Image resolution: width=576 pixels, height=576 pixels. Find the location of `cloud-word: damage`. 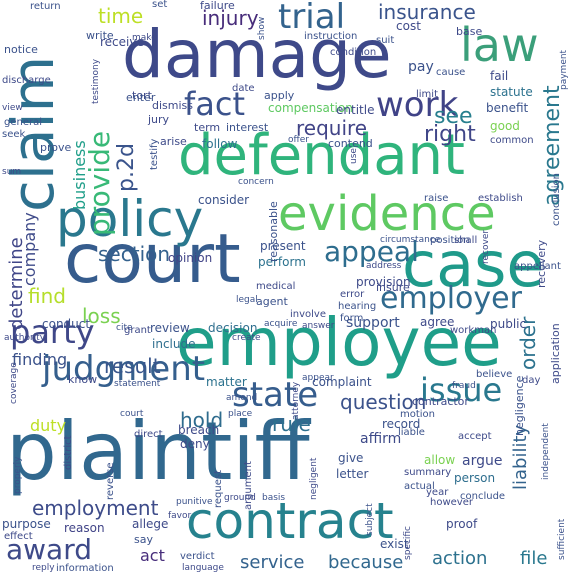

cloud-word: damage is located at coordinates (257, 54).